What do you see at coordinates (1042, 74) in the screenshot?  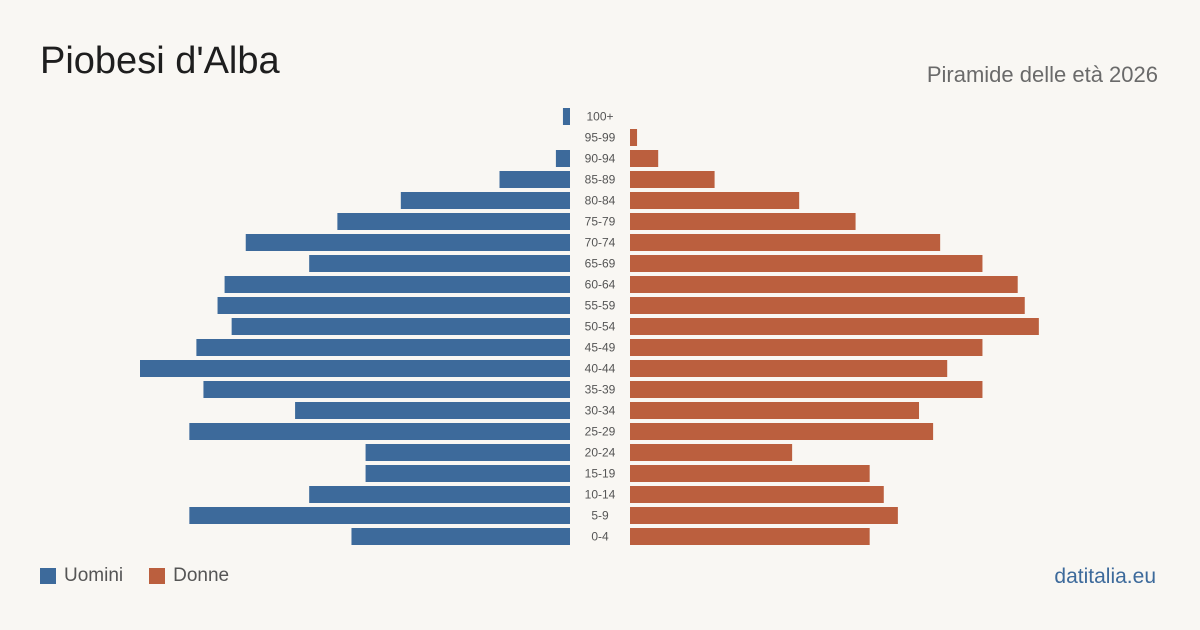 I see `chart-subtitle: Piramide delle età 2026` at bounding box center [1042, 74].